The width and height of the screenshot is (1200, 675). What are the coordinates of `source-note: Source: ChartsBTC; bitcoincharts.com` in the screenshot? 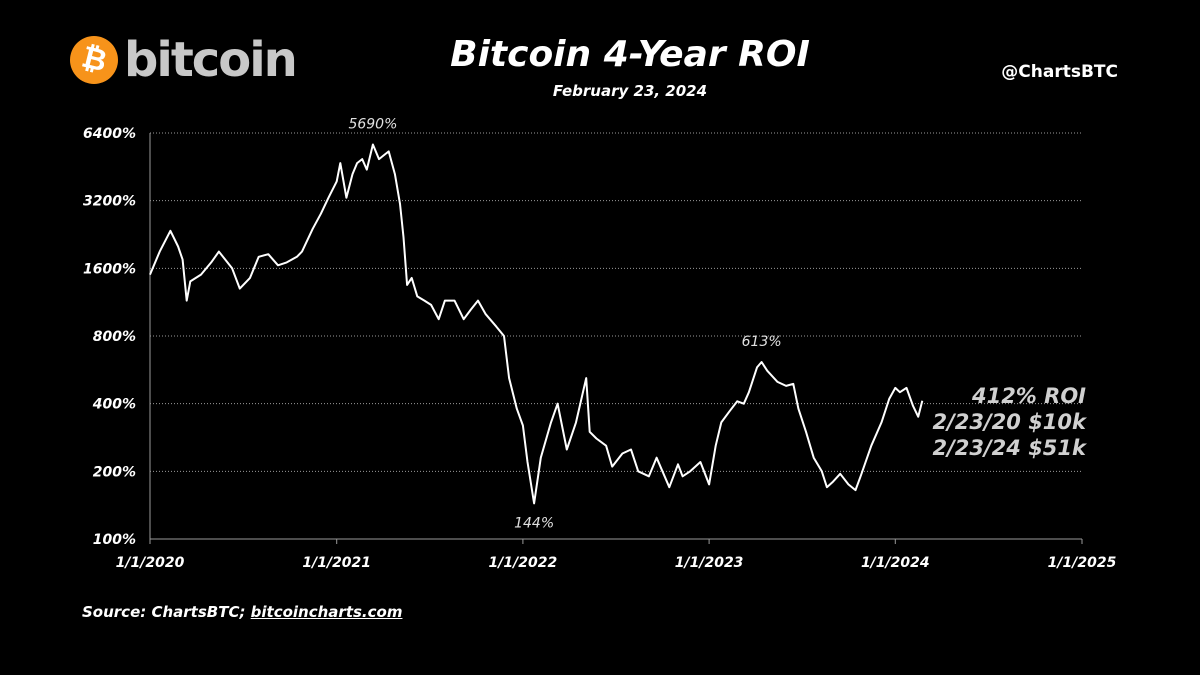 It's located at (242, 612).